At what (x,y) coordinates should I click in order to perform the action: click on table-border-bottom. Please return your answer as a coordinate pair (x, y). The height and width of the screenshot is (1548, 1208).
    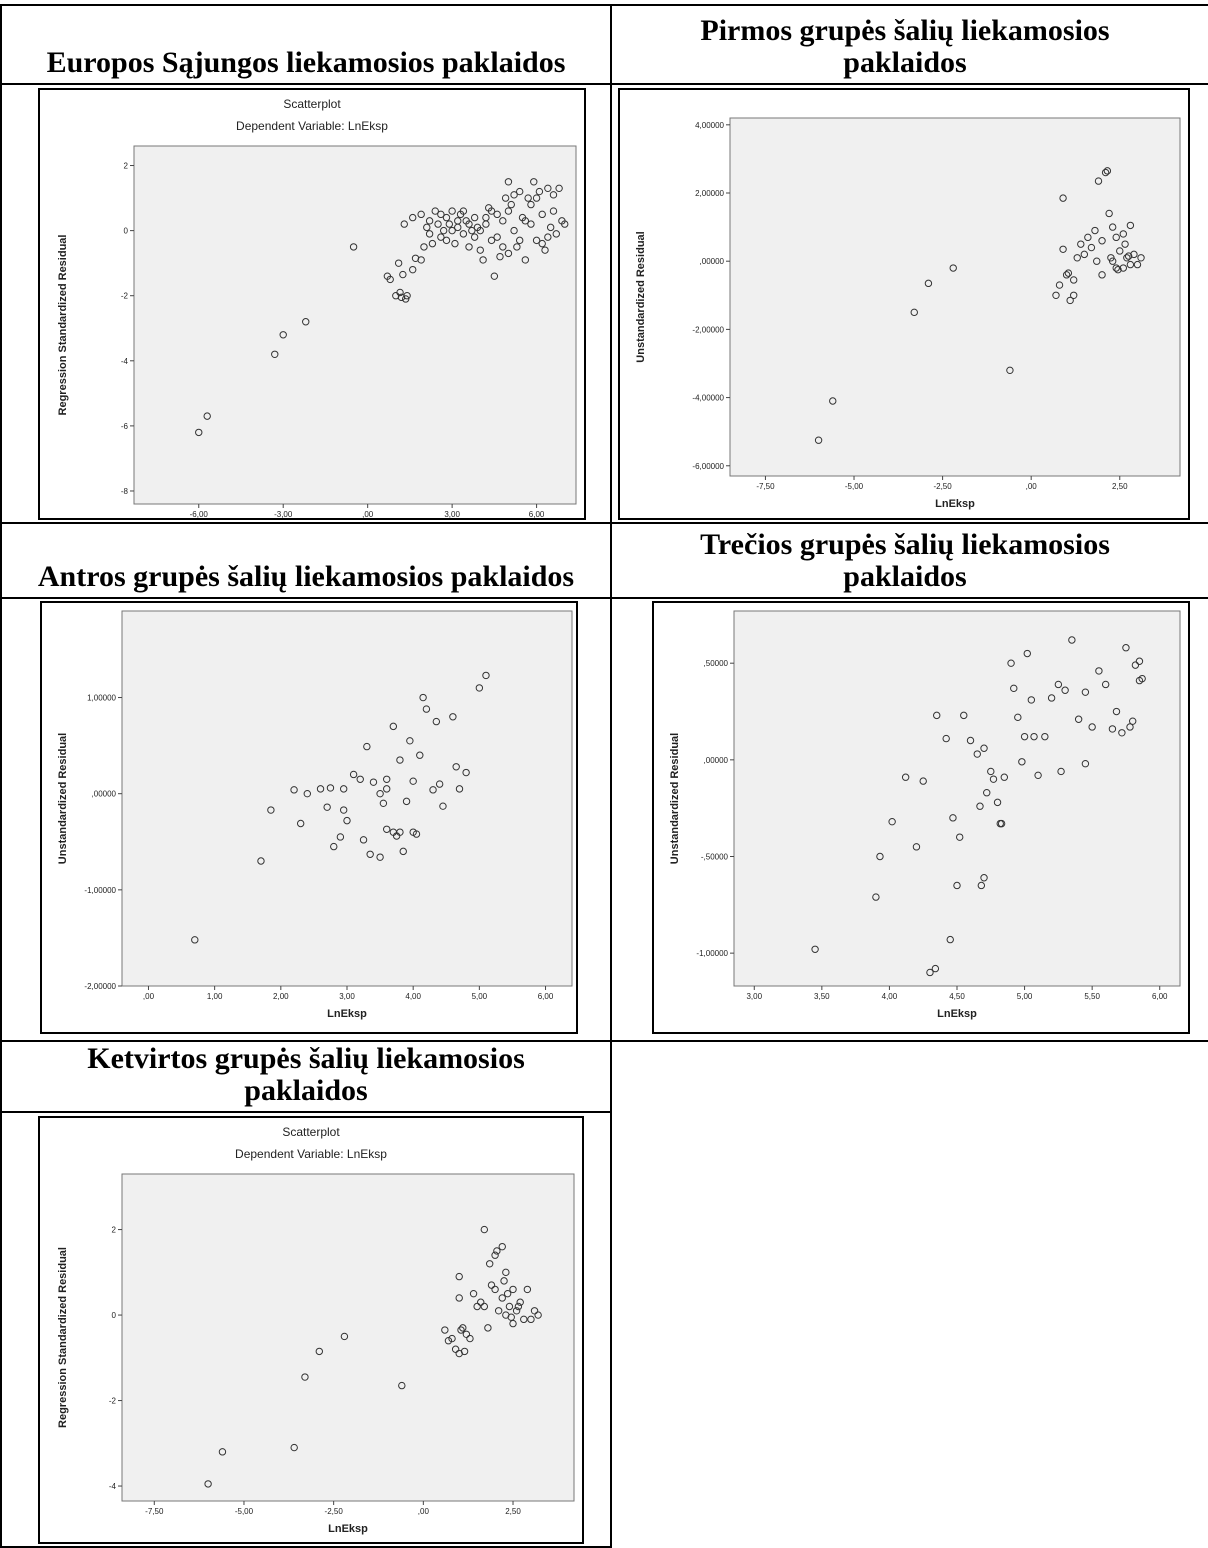
    Looking at the image, I should click on (306, 1547).